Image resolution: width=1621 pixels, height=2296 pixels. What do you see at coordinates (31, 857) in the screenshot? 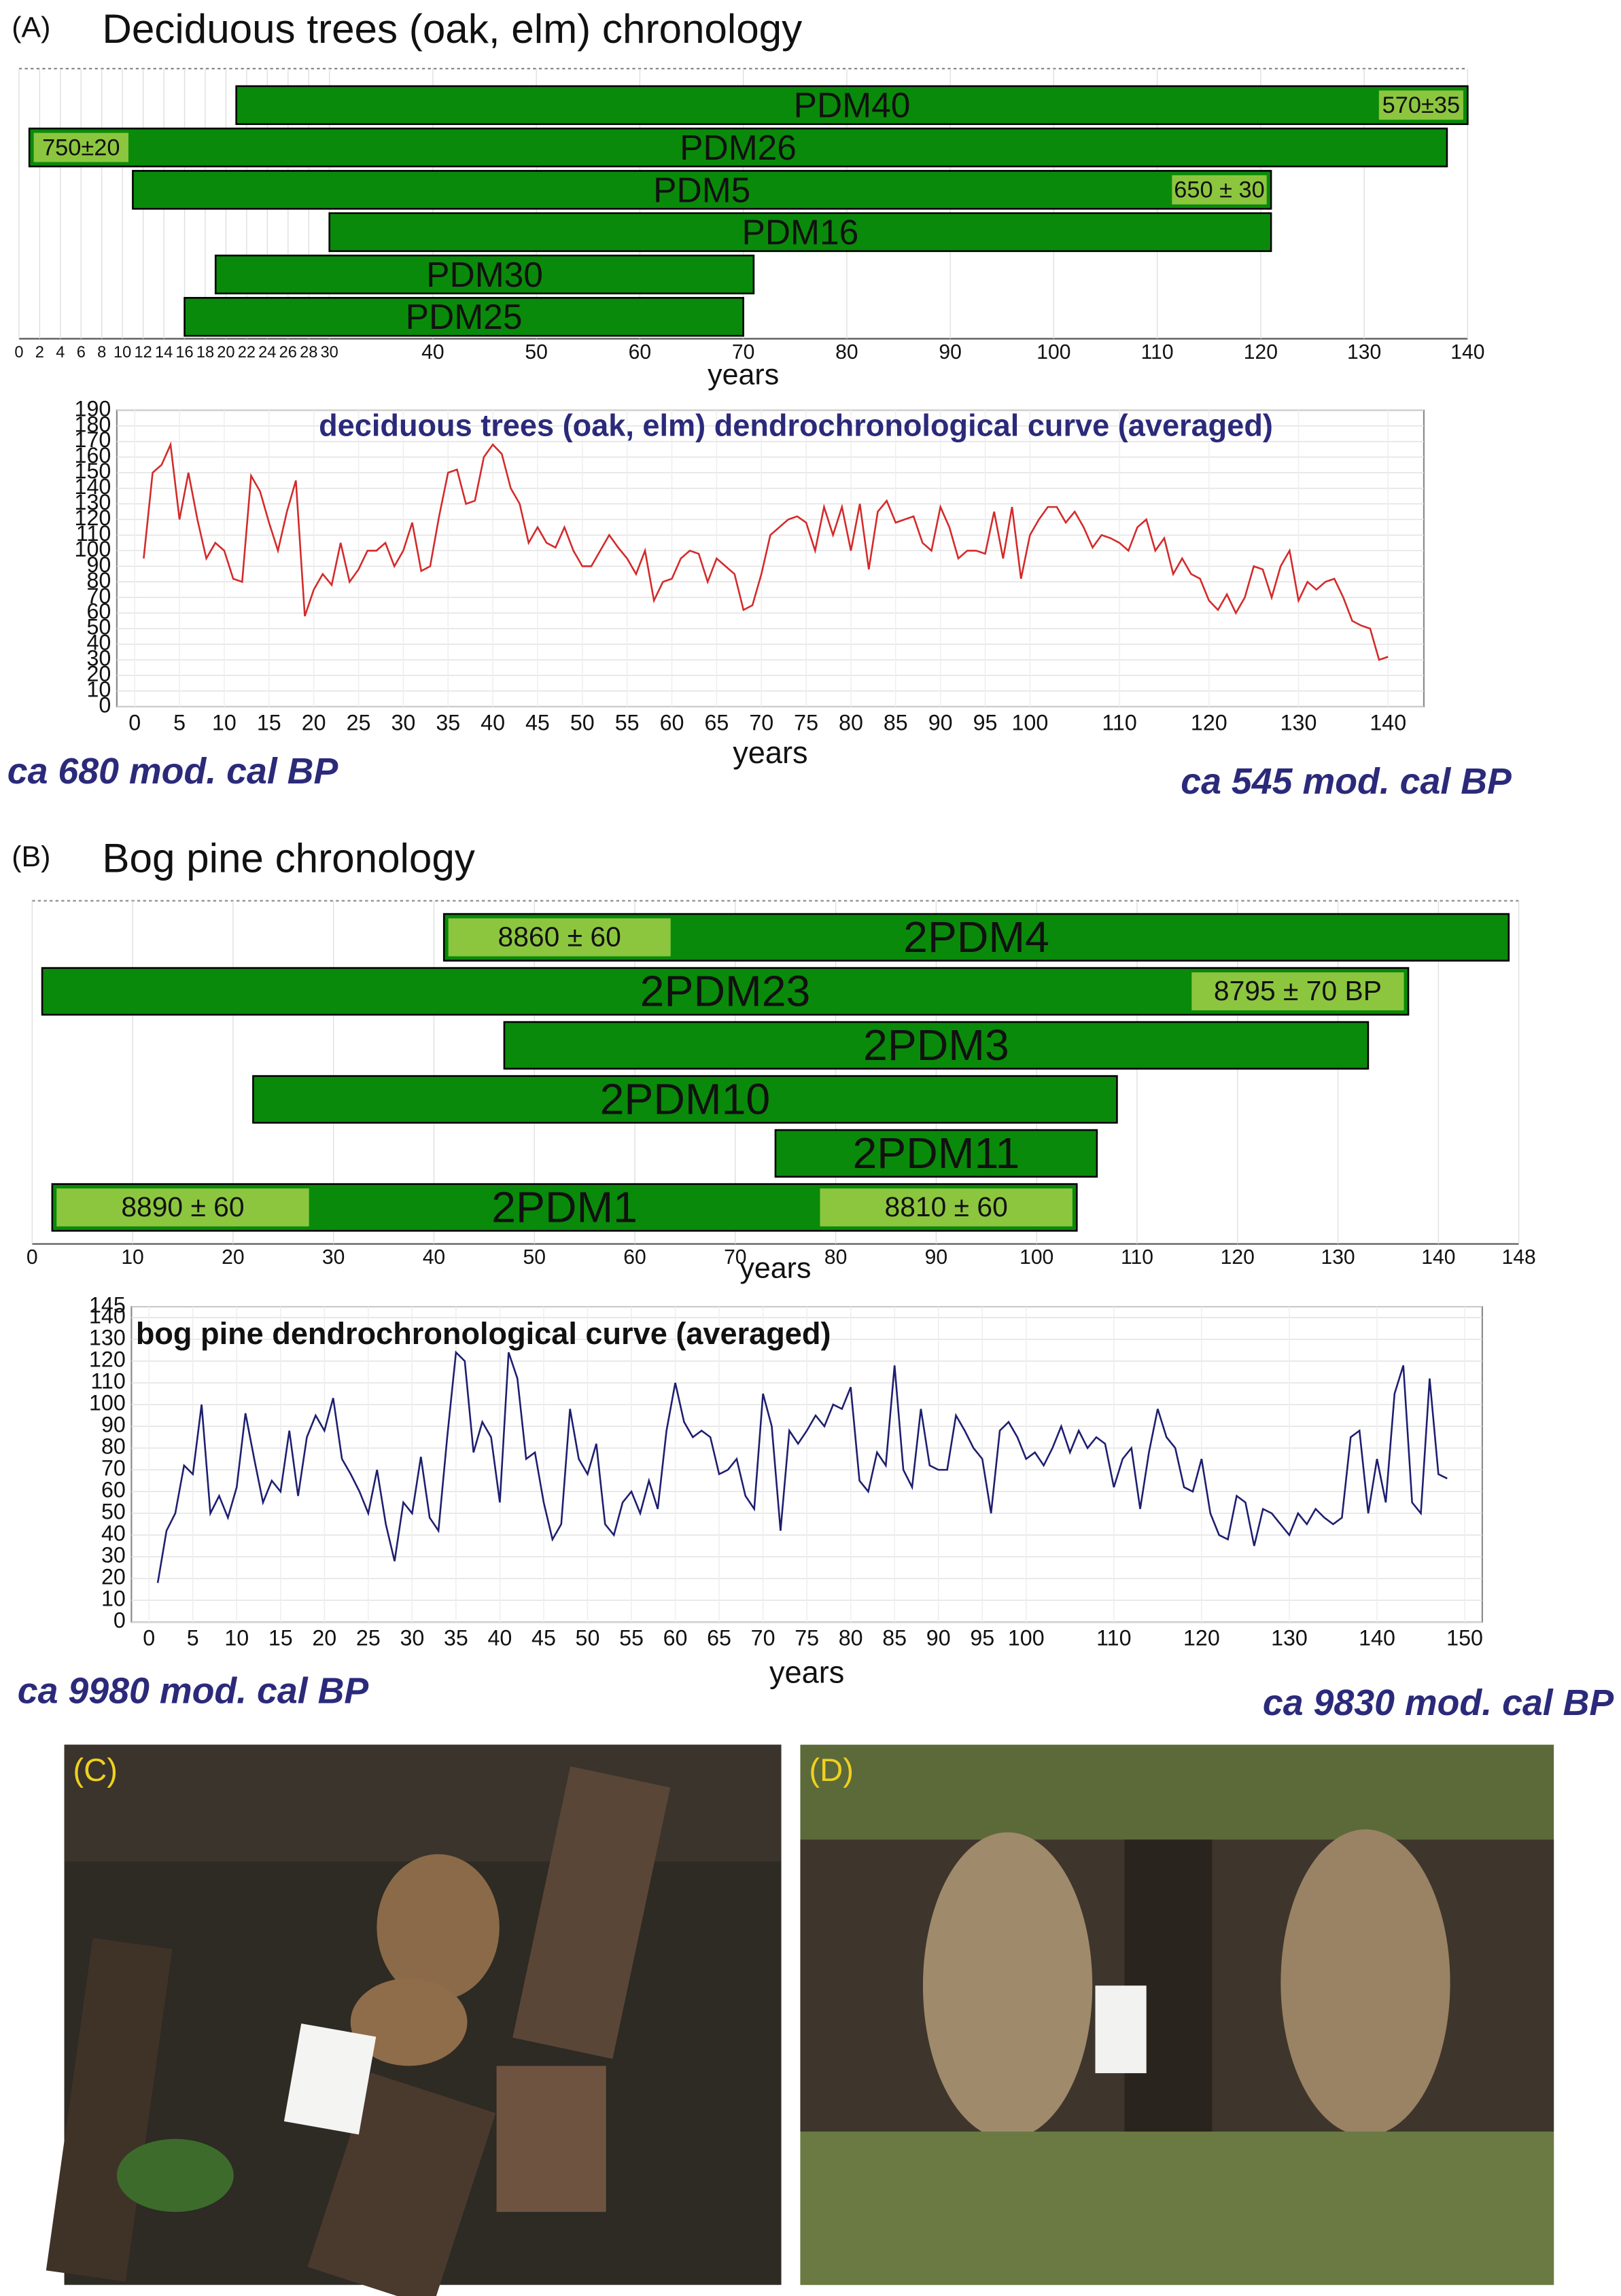
I see `panel-label: (B)` at bounding box center [31, 857].